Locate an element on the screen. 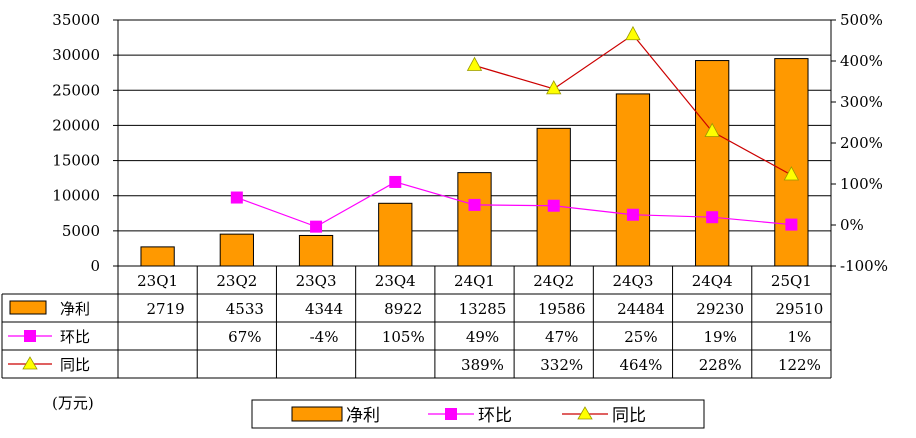 This screenshot has height=438, width=916. y-right-tick-label: 300% is located at coordinates (861, 102).